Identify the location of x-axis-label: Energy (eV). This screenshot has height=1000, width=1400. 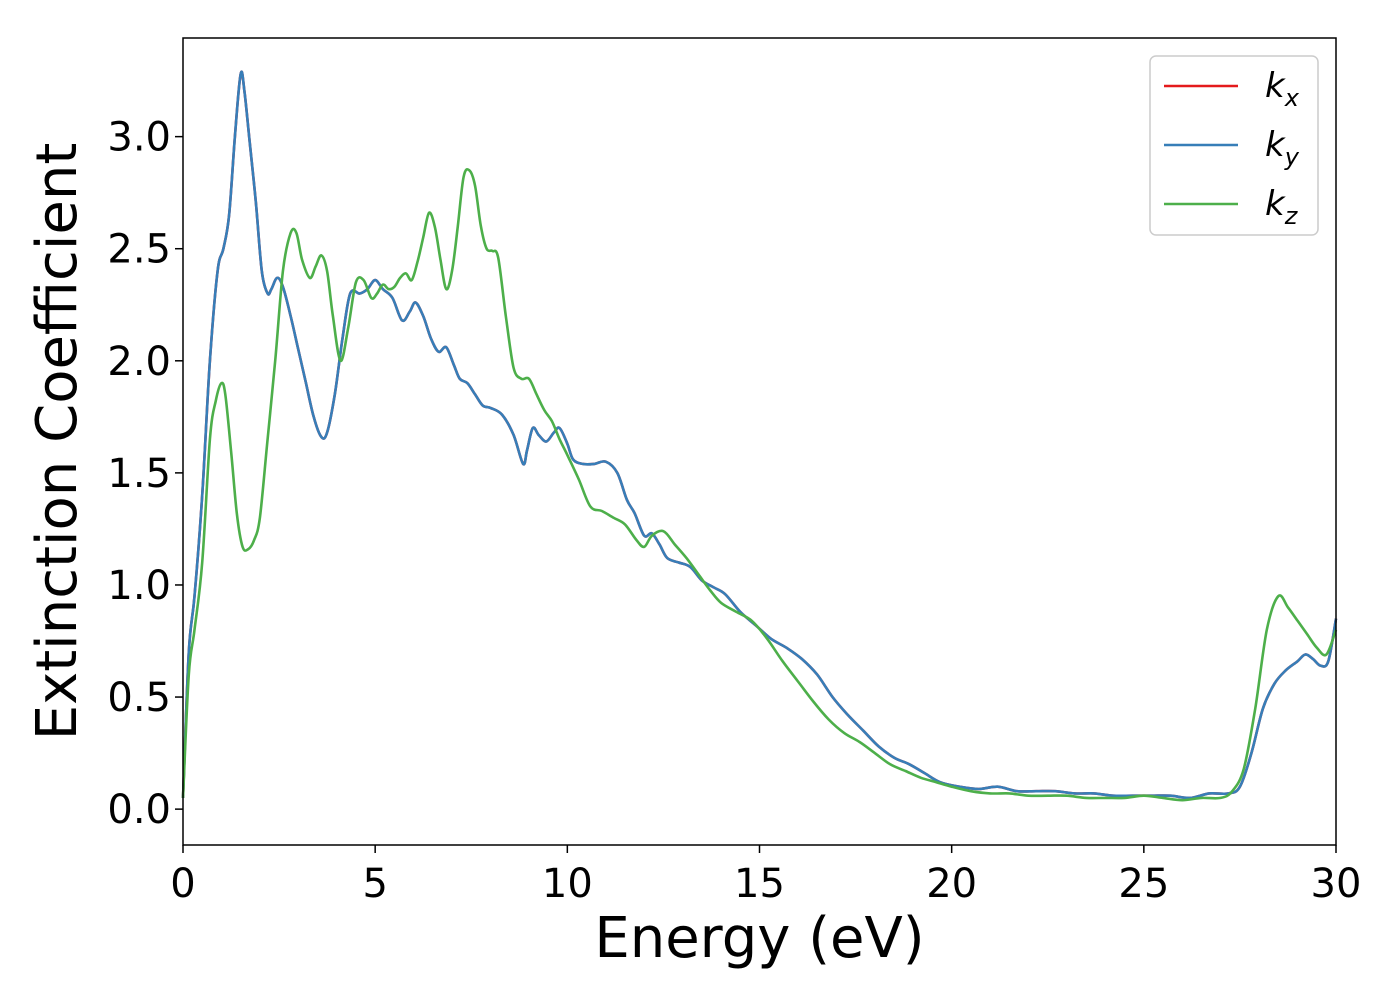
(759, 938).